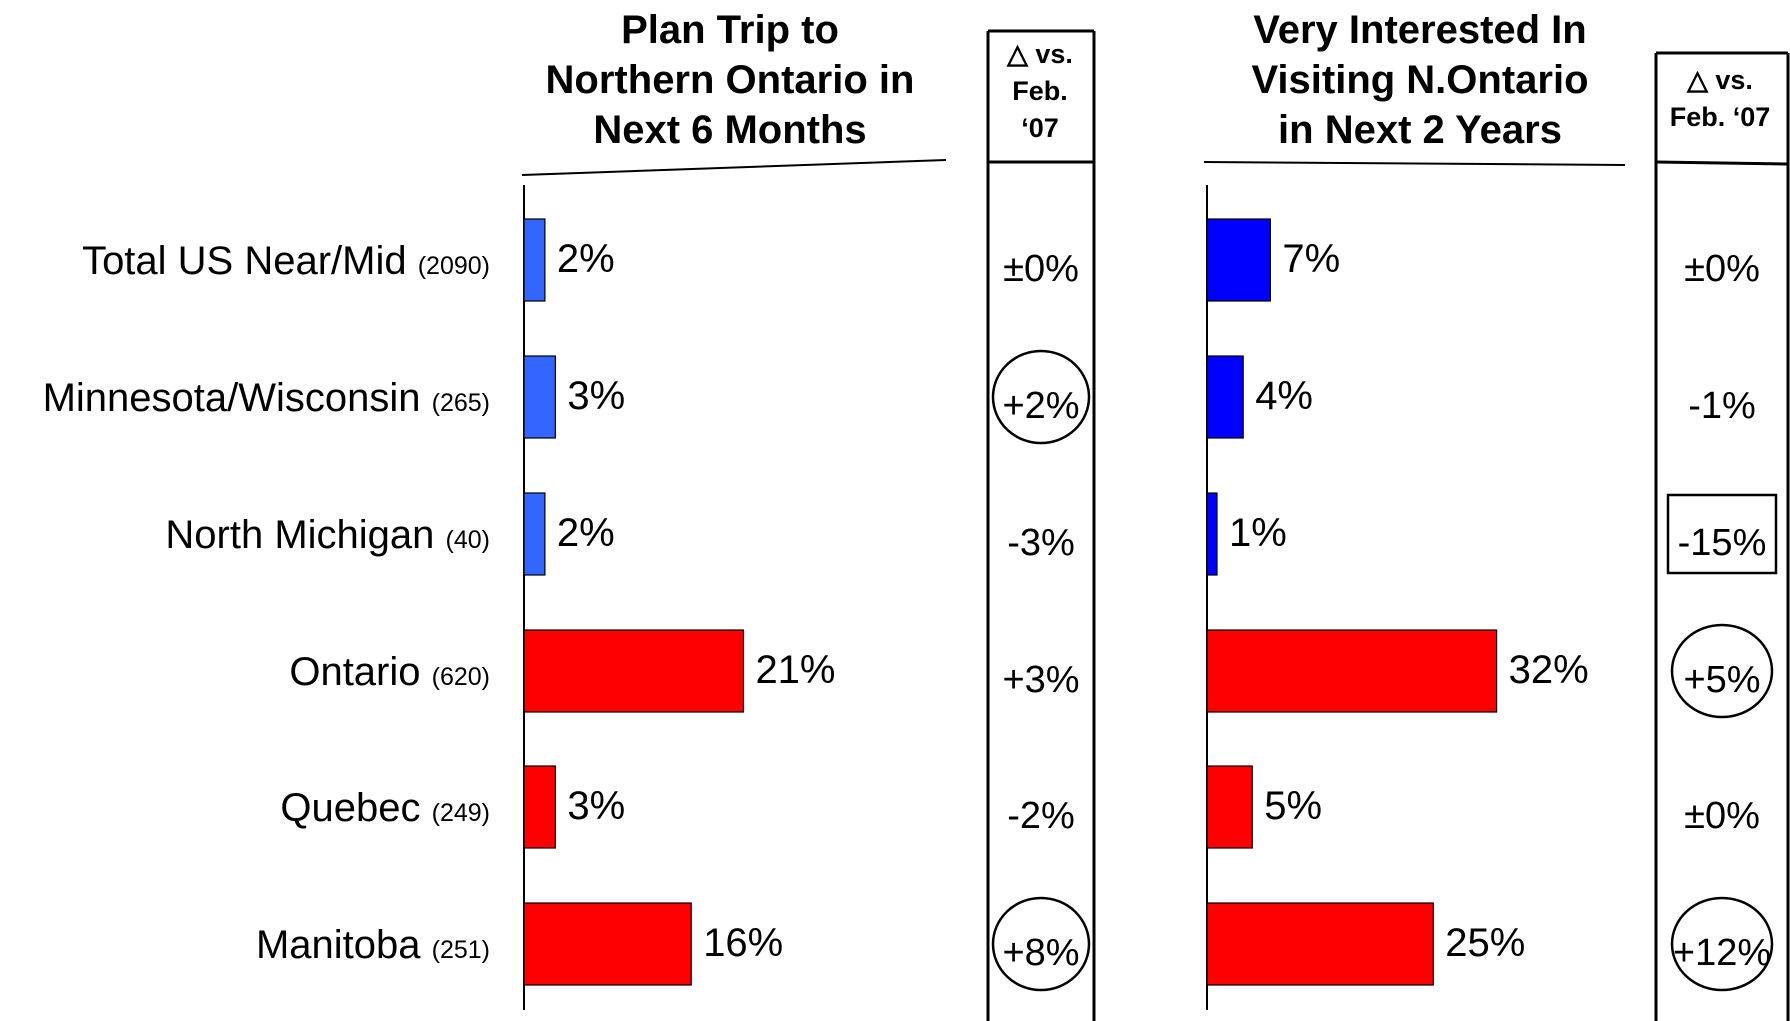 The image size is (1790, 1021). I want to click on category-name: Total US Near/Mid, so click(250, 261).